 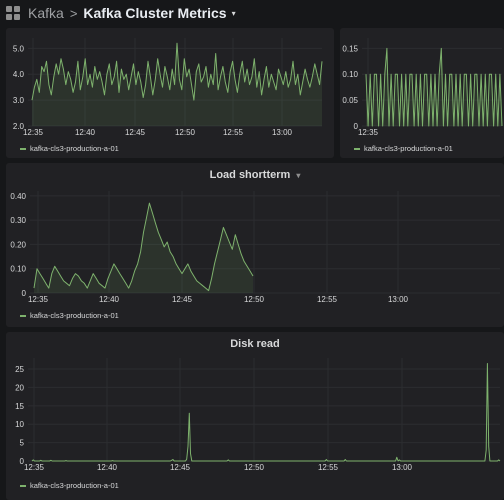 What do you see at coordinates (350, 100) in the screenshot?
I see `y-tick-label: 0.05` at bounding box center [350, 100].